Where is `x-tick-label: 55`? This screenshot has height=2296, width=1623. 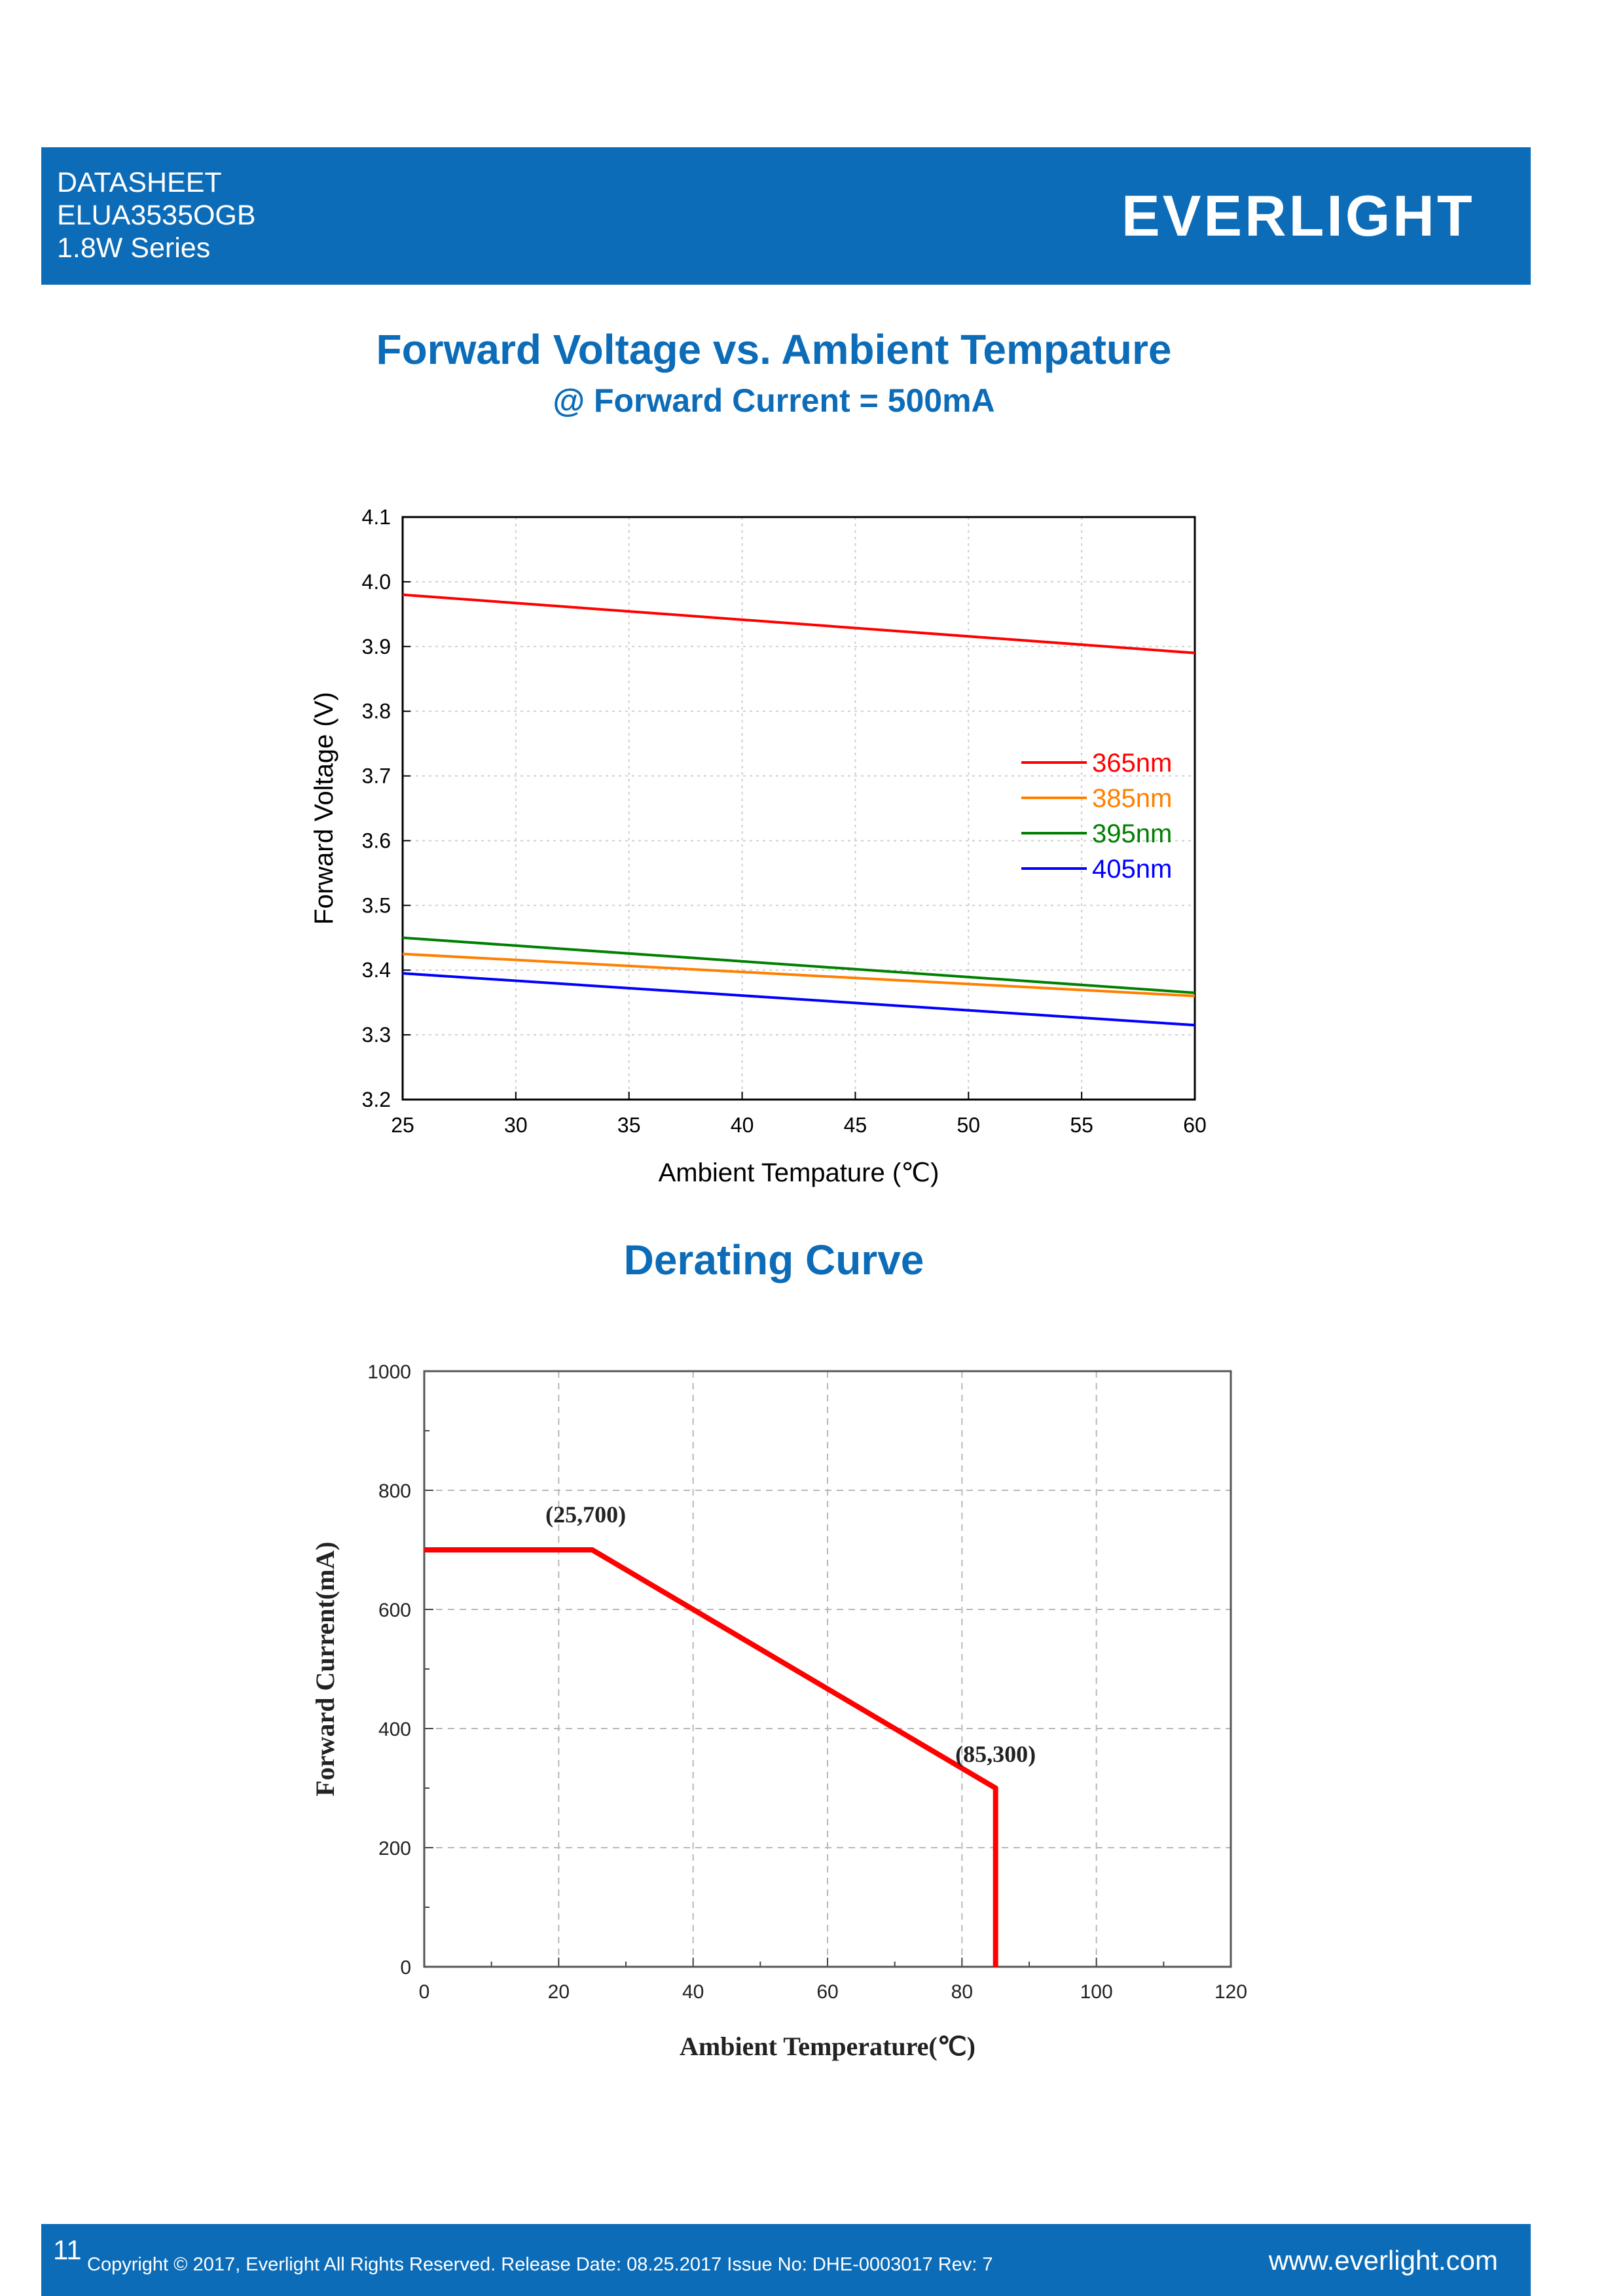
x-tick-label: 55 is located at coordinates (1081, 1125).